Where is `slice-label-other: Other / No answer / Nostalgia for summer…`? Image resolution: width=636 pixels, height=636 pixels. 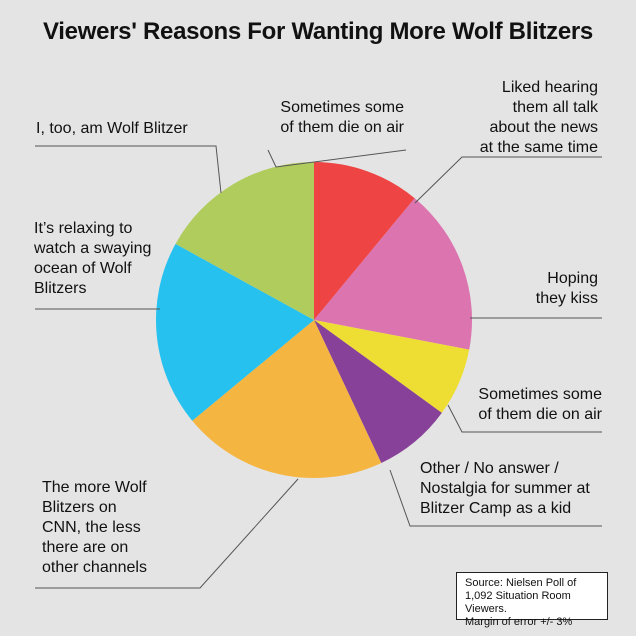 slice-label-other: Other / No answer / Nostalgia for summer… is located at coordinates (505, 488).